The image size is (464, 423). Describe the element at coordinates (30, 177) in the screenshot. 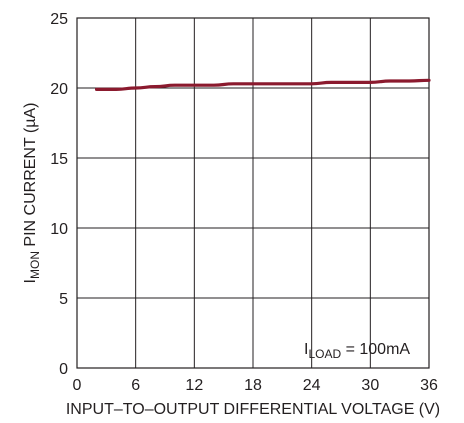

I see `y-axis-label-suffix: PIN CURRENT (µA)` at that location.